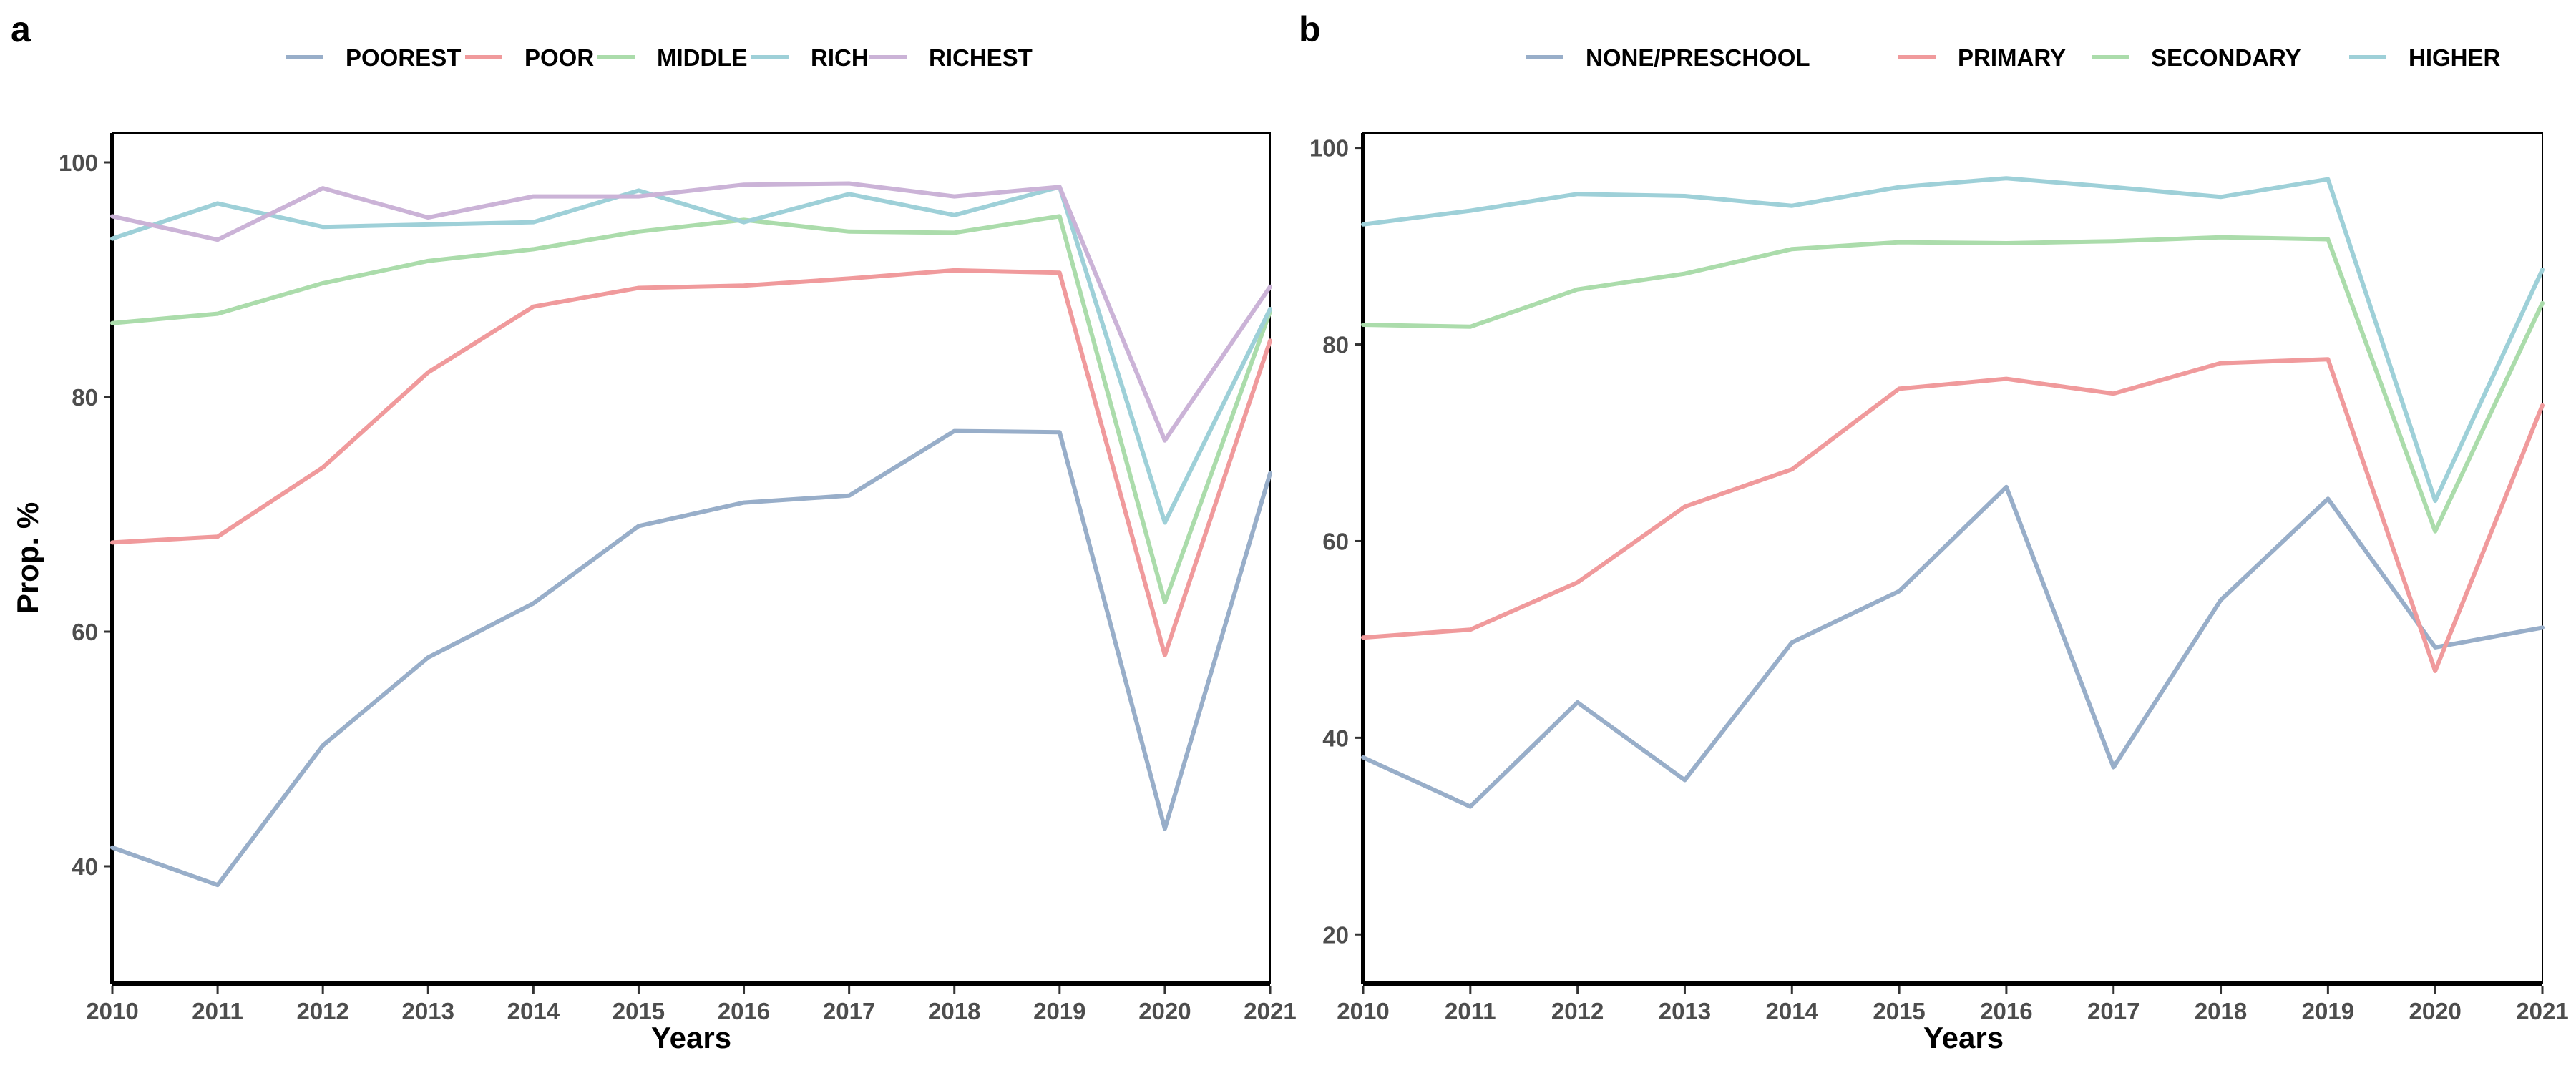 The width and height of the screenshot is (2576, 1073). I want to click on legend-item-richest: RICHEST, so click(951, 57).